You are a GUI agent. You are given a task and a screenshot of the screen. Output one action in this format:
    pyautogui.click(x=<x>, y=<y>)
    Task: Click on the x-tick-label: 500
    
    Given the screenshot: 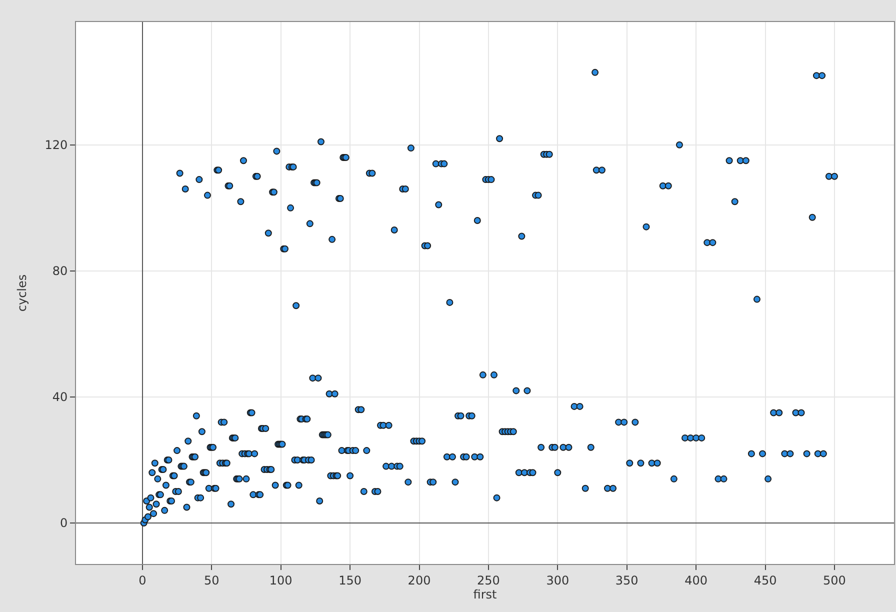 What is the action you would take?
    pyautogui.click(x=834, y=580)
    